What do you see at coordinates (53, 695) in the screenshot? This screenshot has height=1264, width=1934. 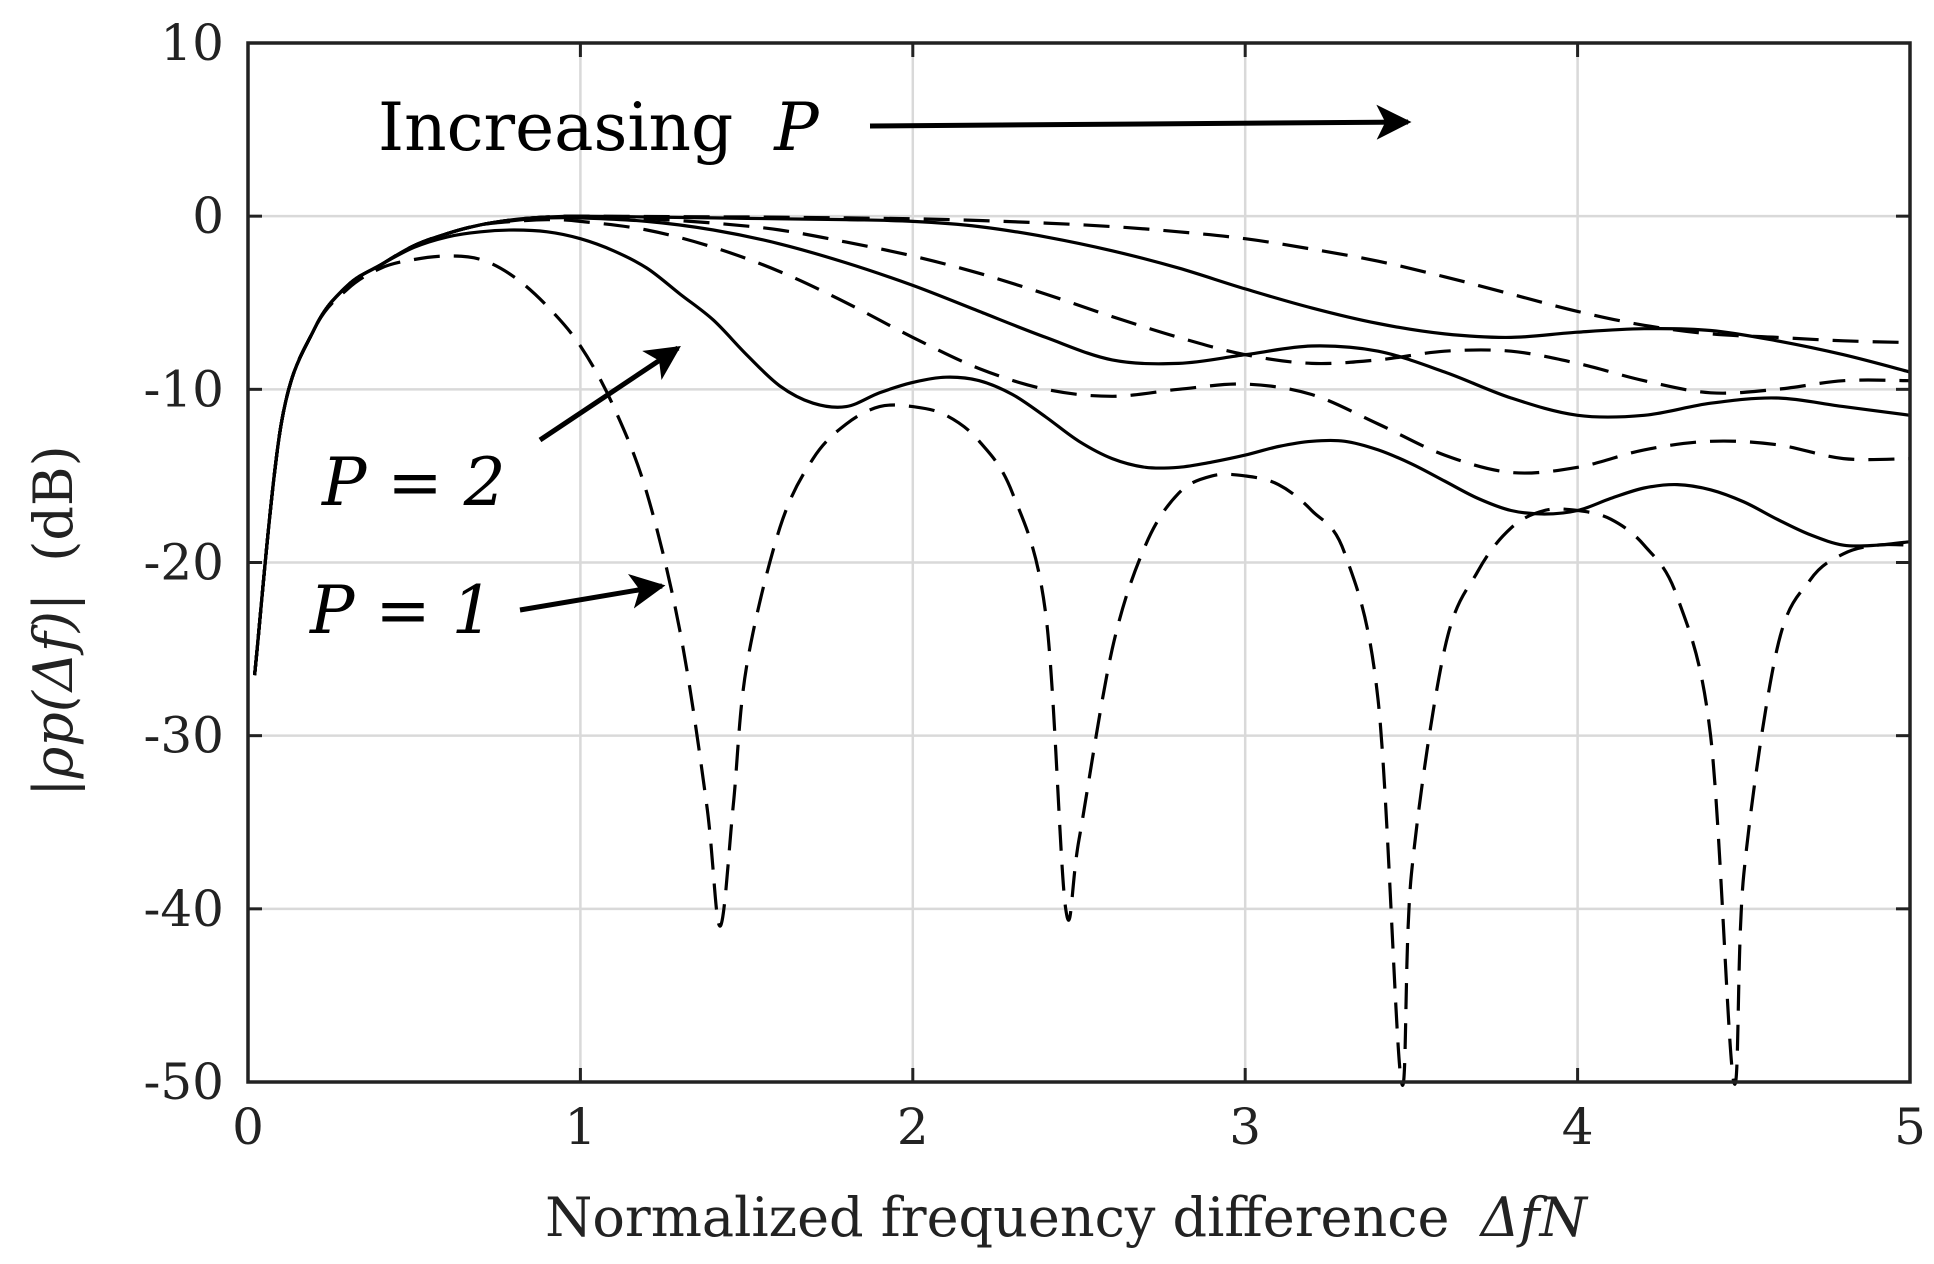 I see `y-axis-label-math: |ρp(Δf)|` at bounding box center [53, 695].